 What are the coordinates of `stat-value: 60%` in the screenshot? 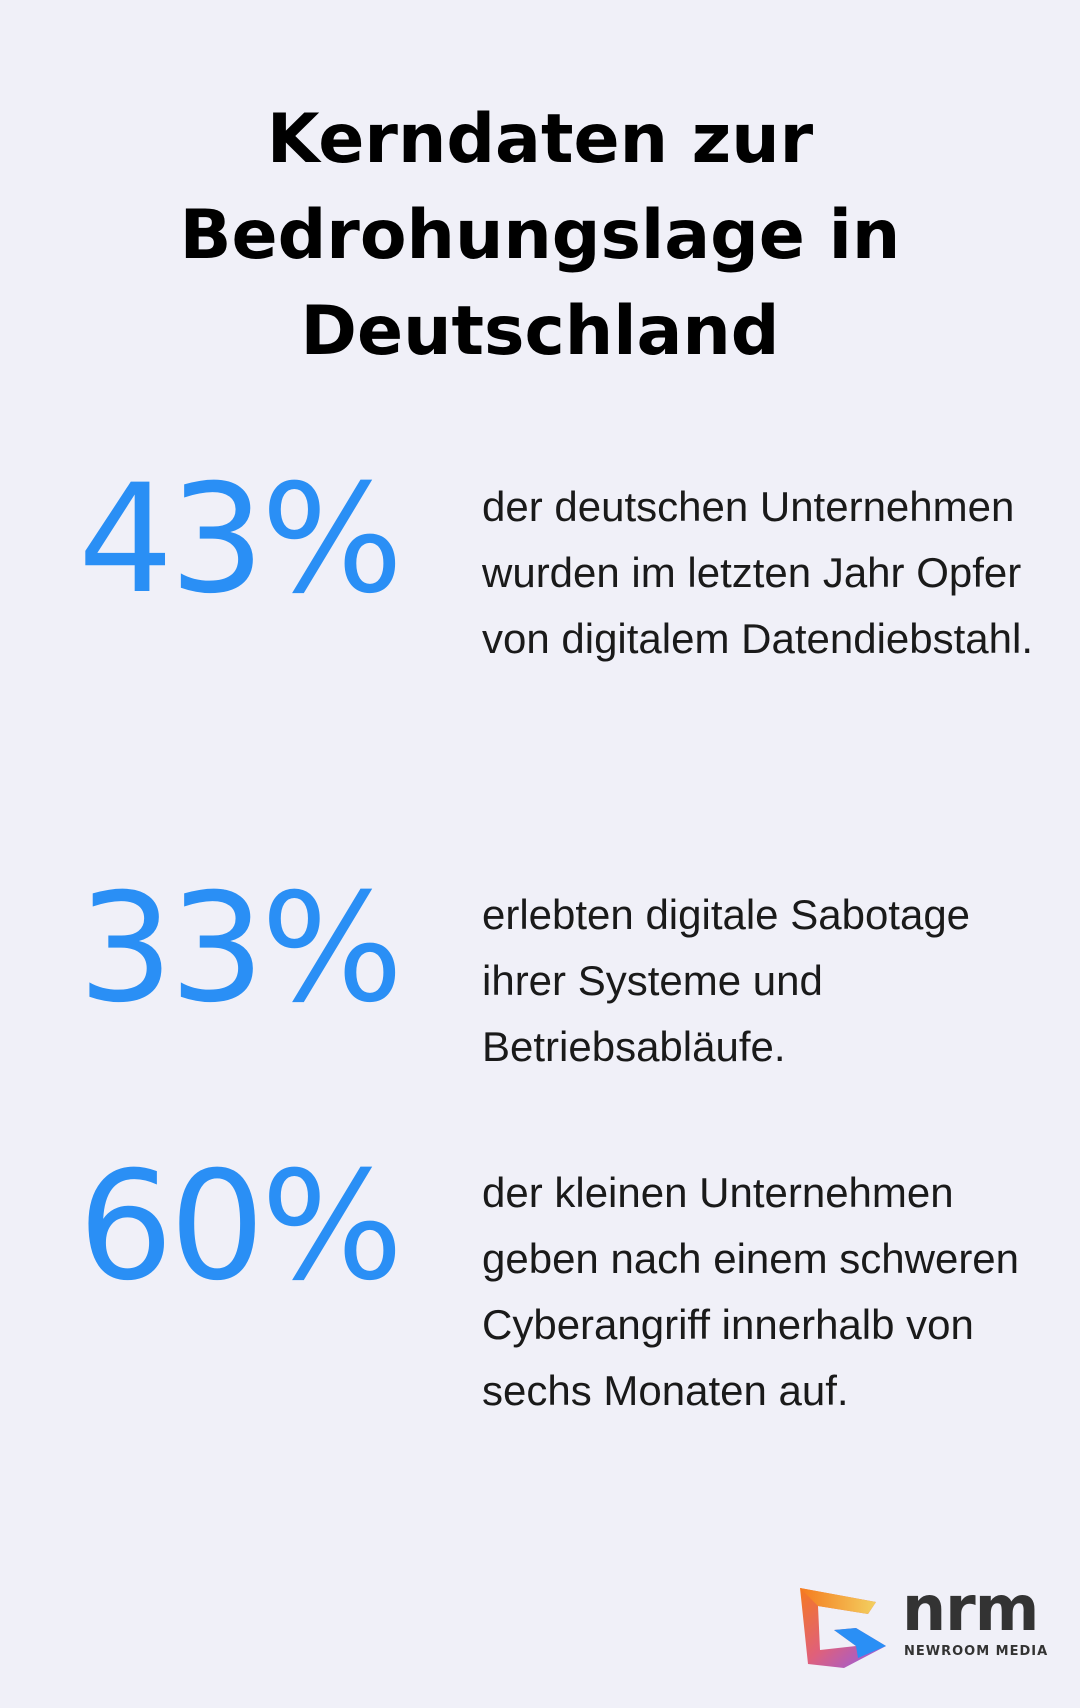 It's located at (240, 1227).